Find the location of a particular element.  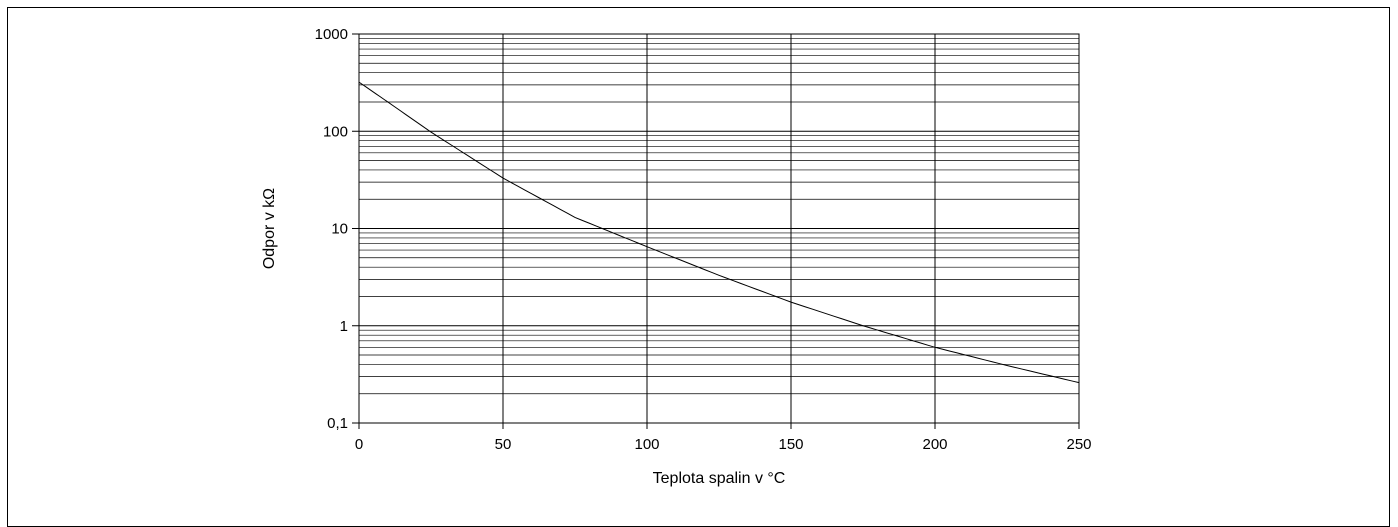

x-tick-label: 50 is located at coordinates (503, 444).